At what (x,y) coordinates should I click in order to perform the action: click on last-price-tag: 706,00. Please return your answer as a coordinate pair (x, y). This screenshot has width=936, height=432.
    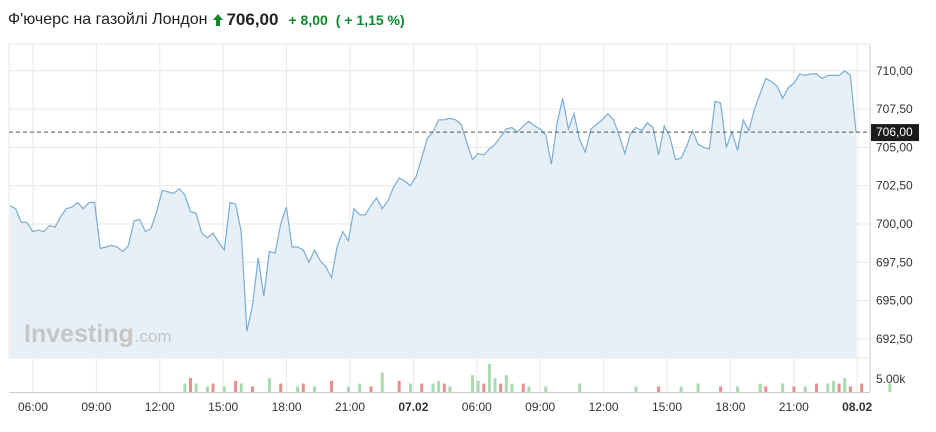
    Looking at the image, I should click on (895, 133).